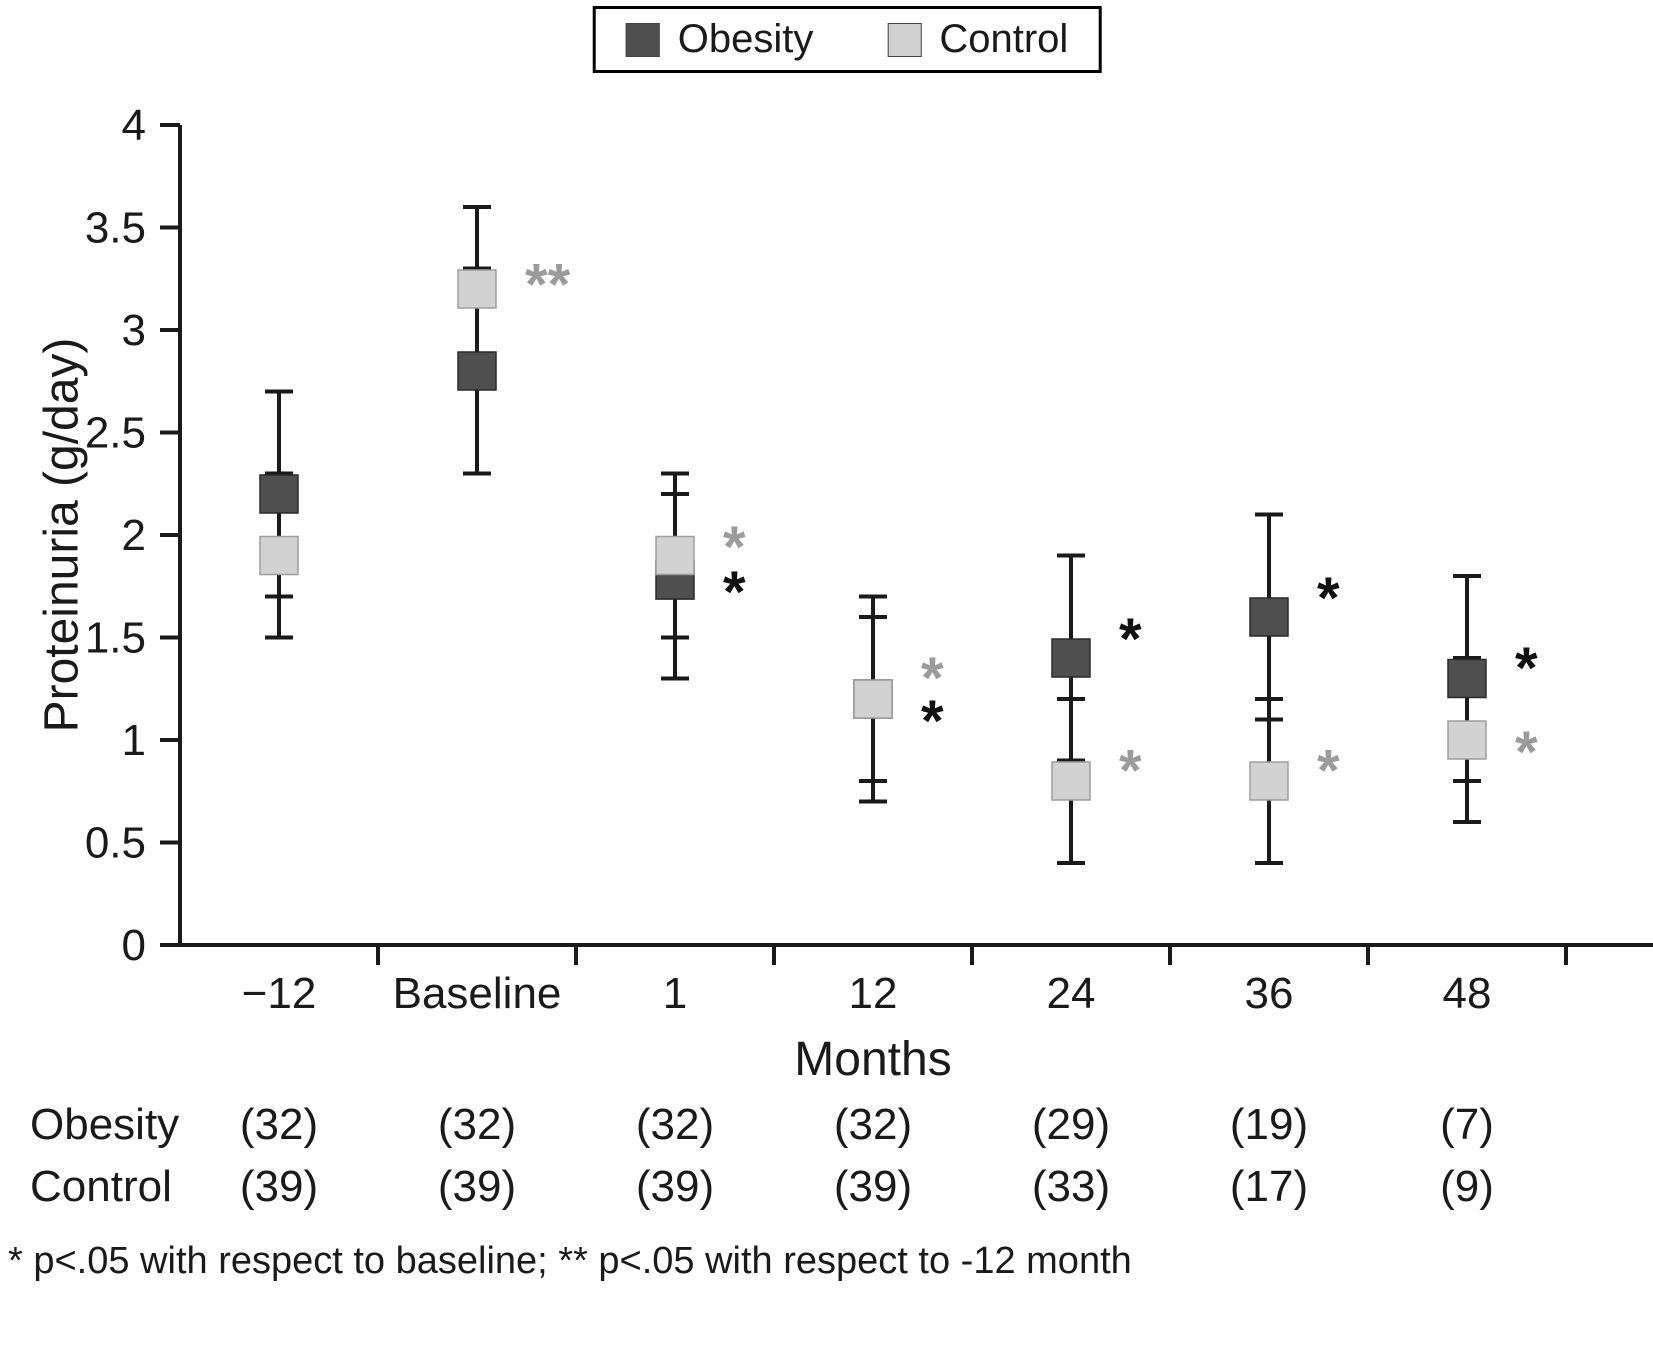 This screenshot has height=1363, width=1653. I want to click on sample-size-cell: (7), so click(1467, 1124).